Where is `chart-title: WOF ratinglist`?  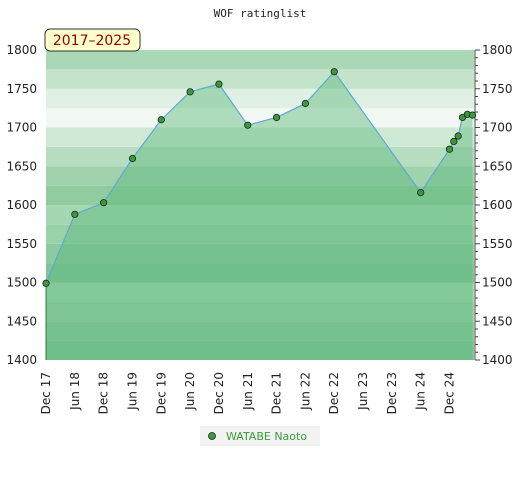 chart-title: WOF ratinglist is located at coordinates (260, 13).